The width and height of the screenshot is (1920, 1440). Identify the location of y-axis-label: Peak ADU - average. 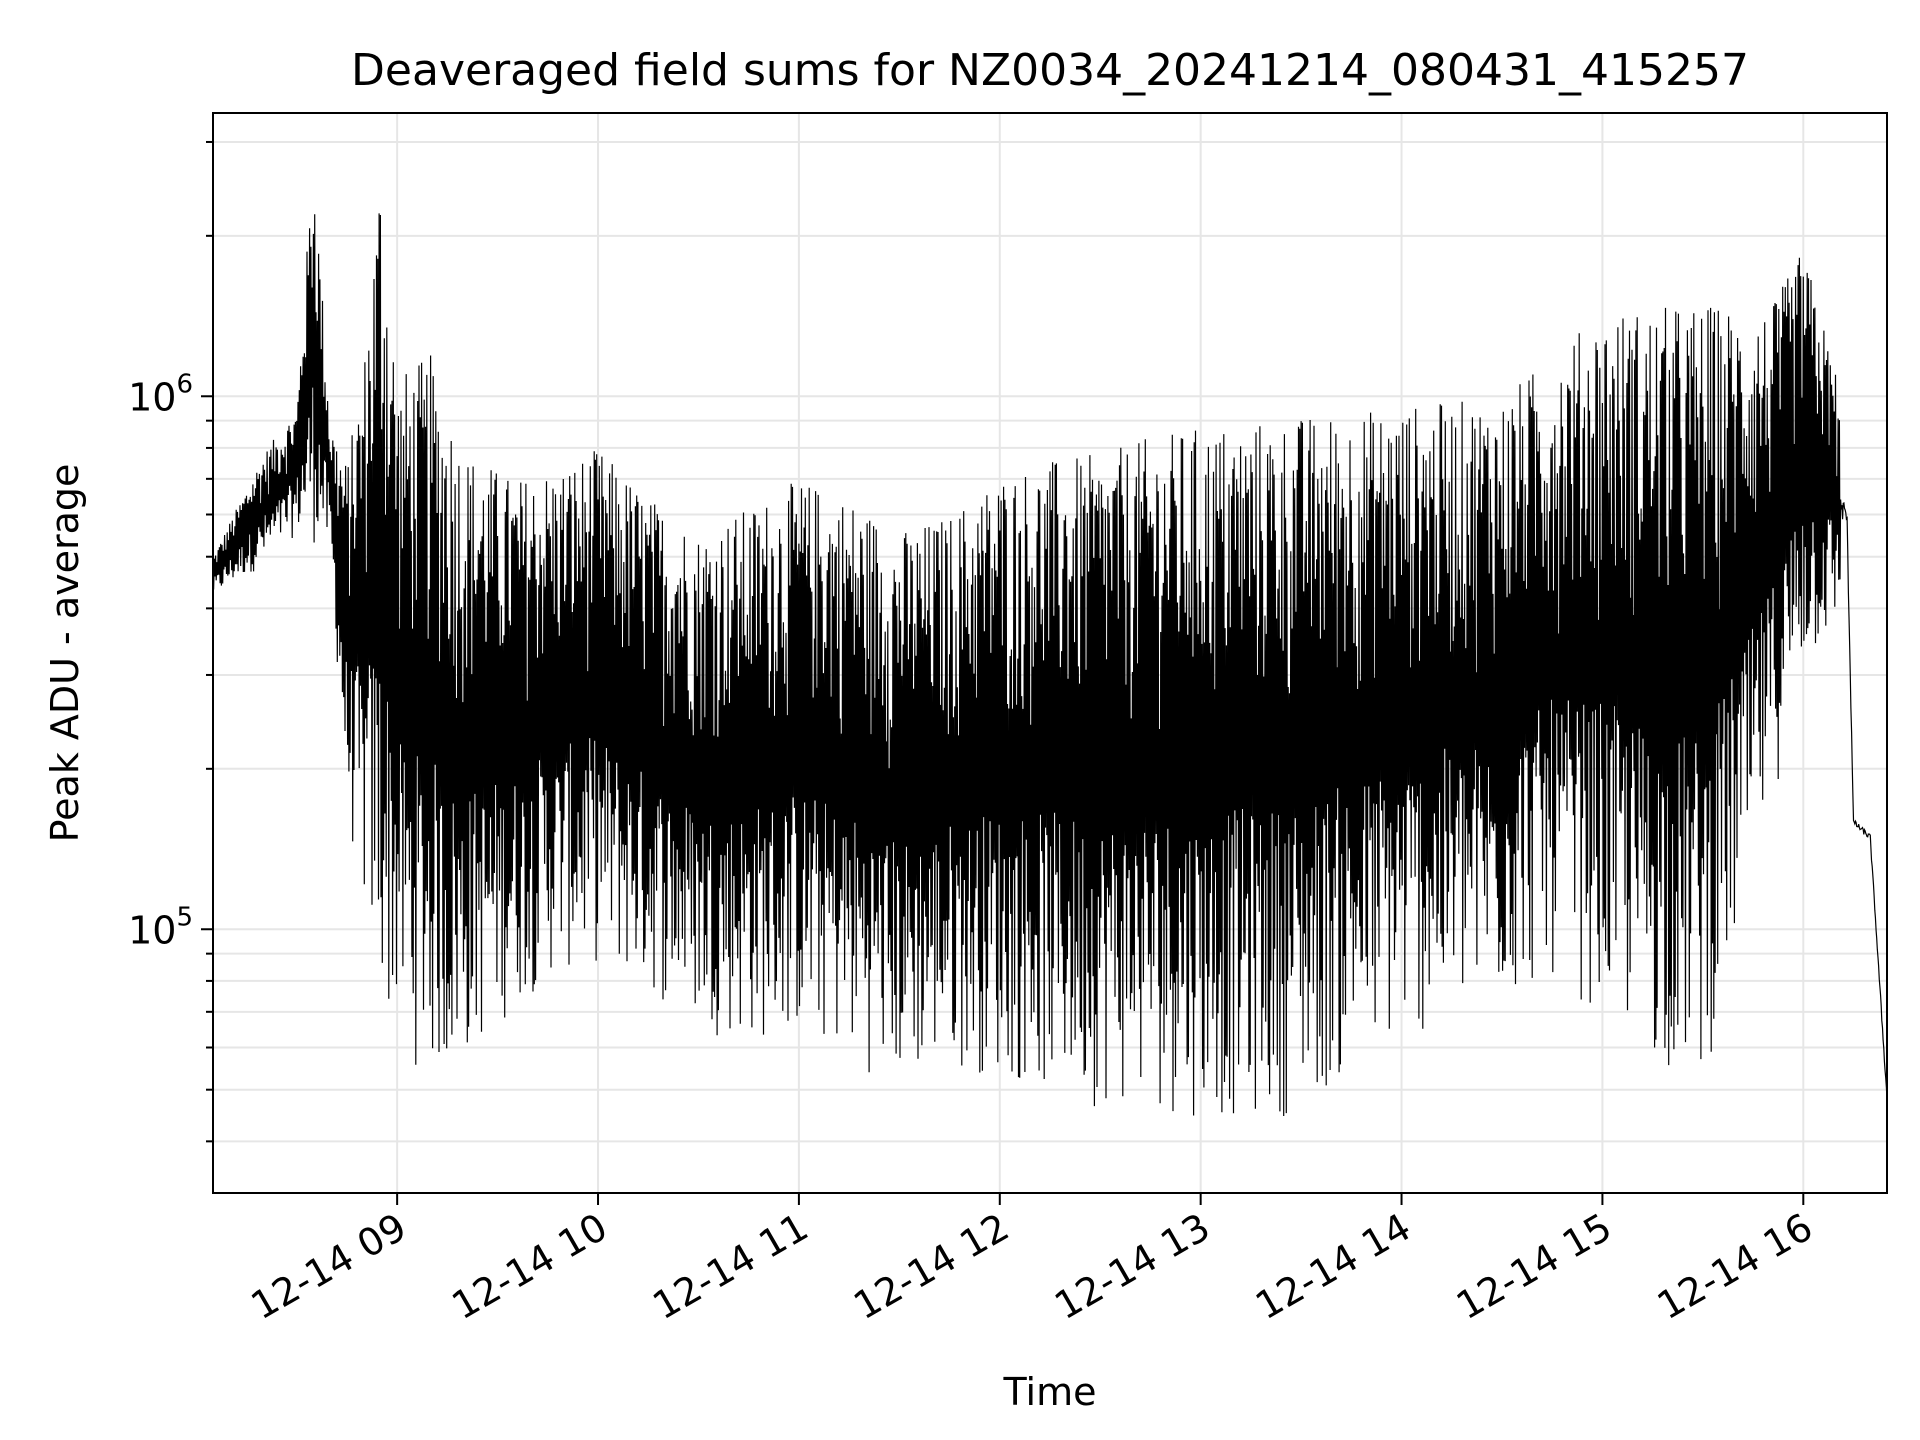
(65, 653).